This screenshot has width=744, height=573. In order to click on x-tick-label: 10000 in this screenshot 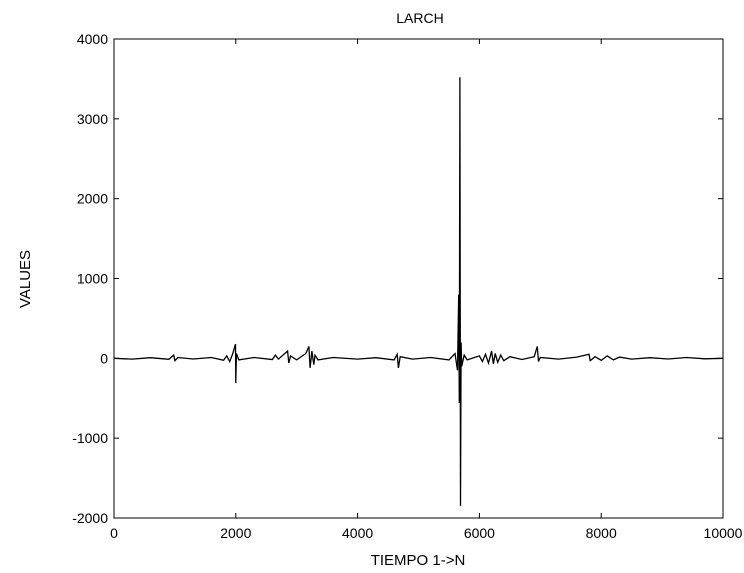, I will do `click(723, 533)`.